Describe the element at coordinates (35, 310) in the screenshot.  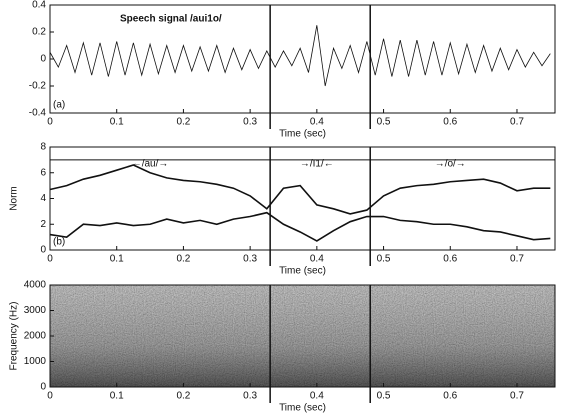
I see `y-tick-label: 3000` at that location.